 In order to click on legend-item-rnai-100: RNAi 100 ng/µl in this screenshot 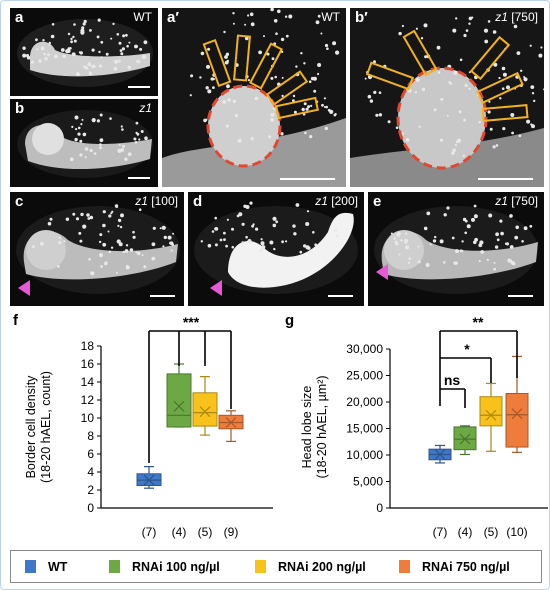, I will do `click(164, 567)`.